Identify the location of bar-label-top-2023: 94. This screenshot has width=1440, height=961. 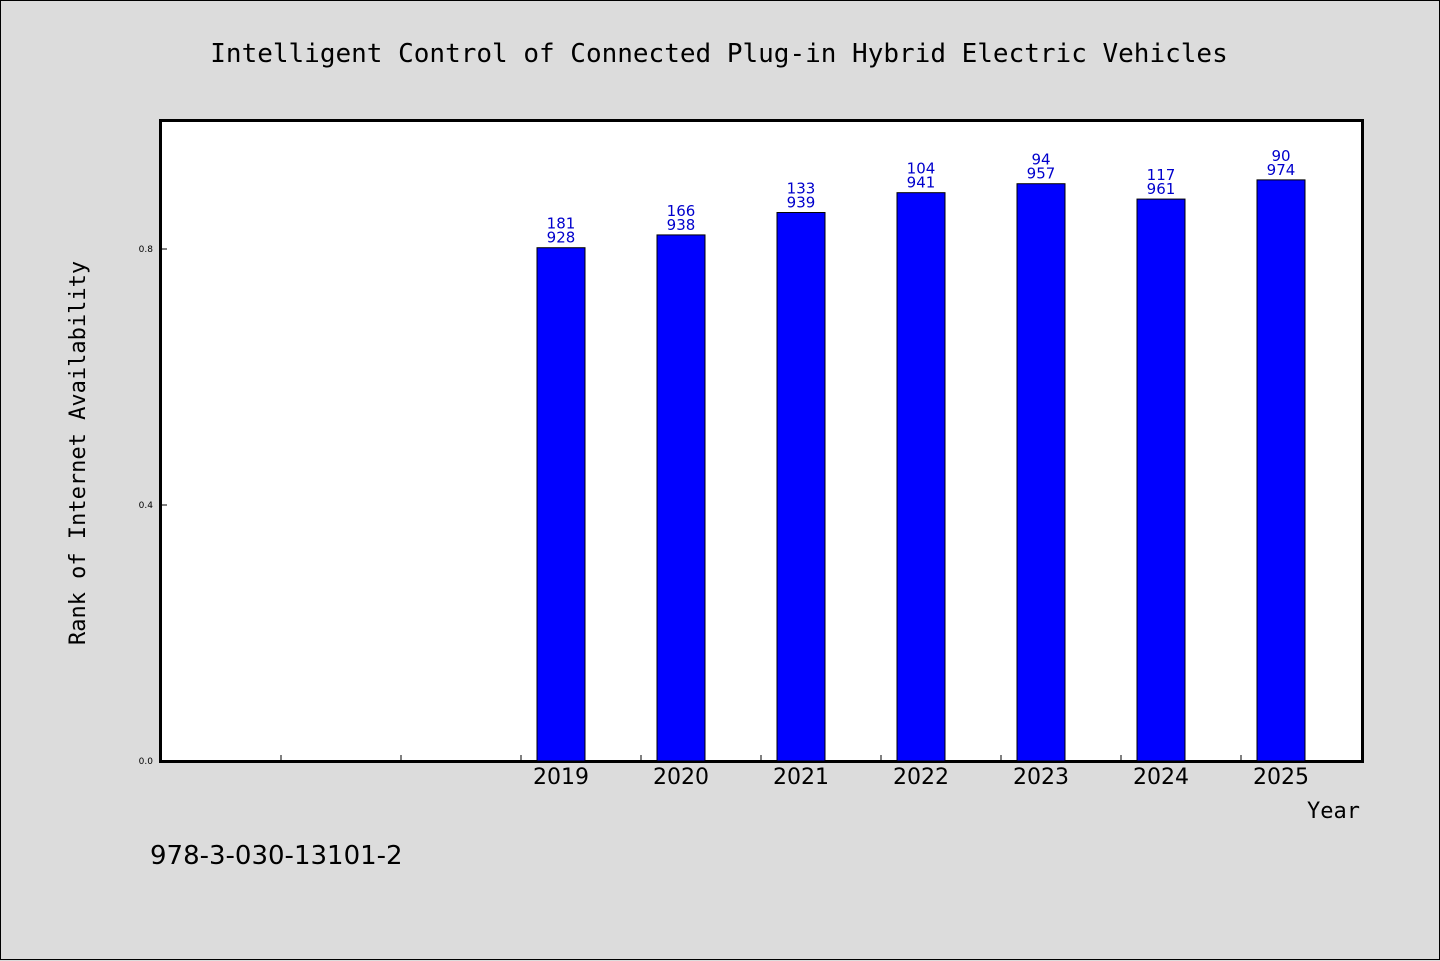
(1040, 160).